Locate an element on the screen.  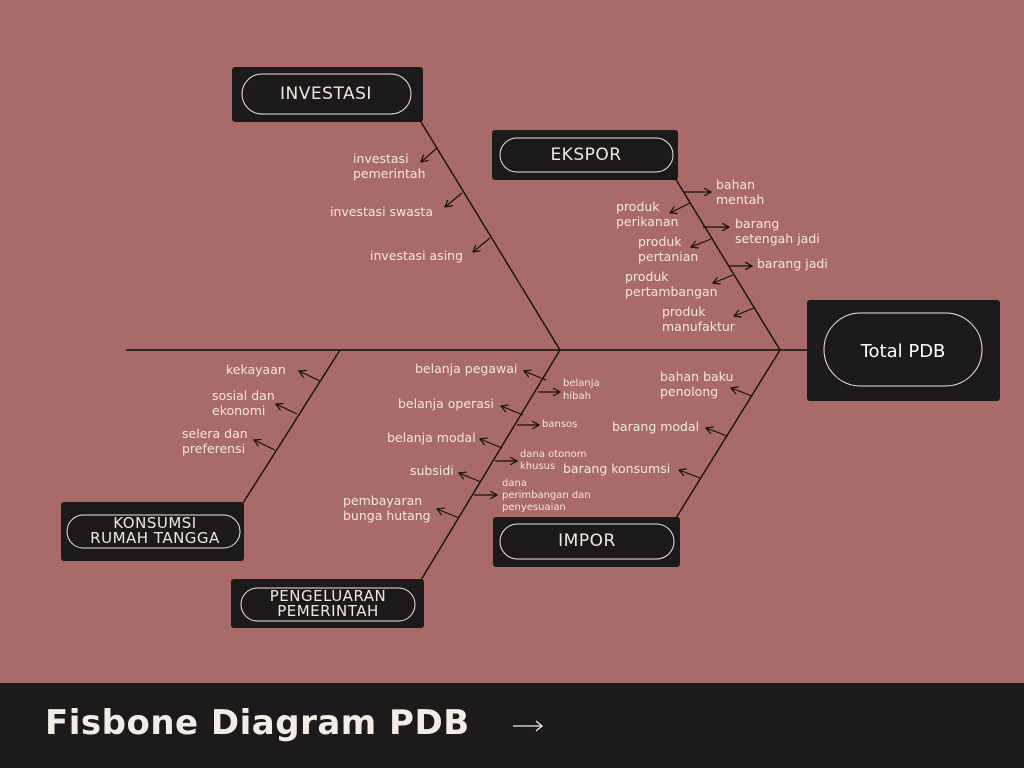
effect-label: Total PDB is located at coordinates (903, 351).